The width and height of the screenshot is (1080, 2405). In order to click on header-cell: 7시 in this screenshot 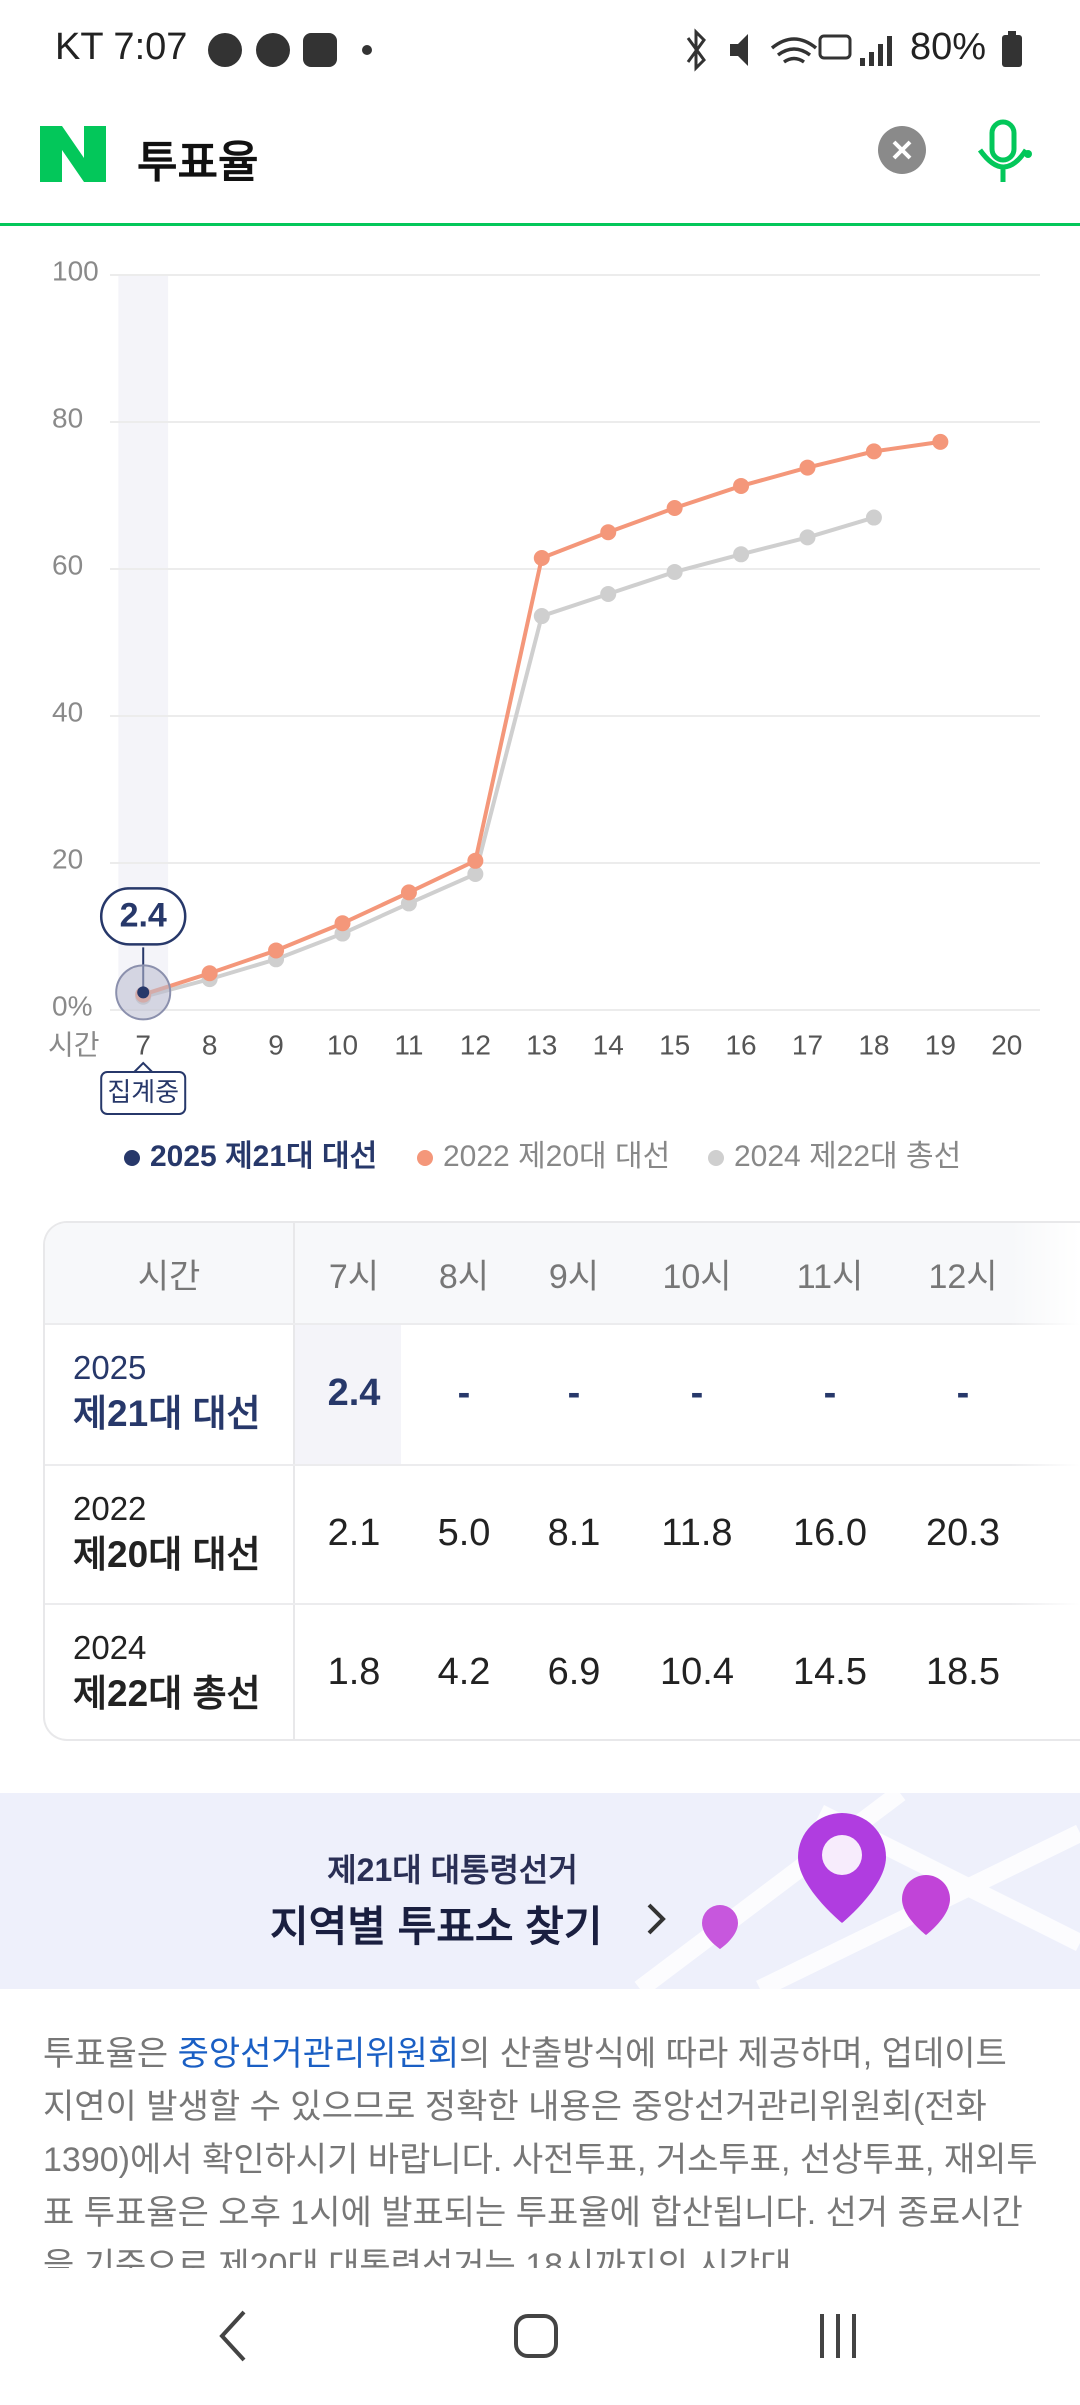, I will do `click(354, 1276)`.